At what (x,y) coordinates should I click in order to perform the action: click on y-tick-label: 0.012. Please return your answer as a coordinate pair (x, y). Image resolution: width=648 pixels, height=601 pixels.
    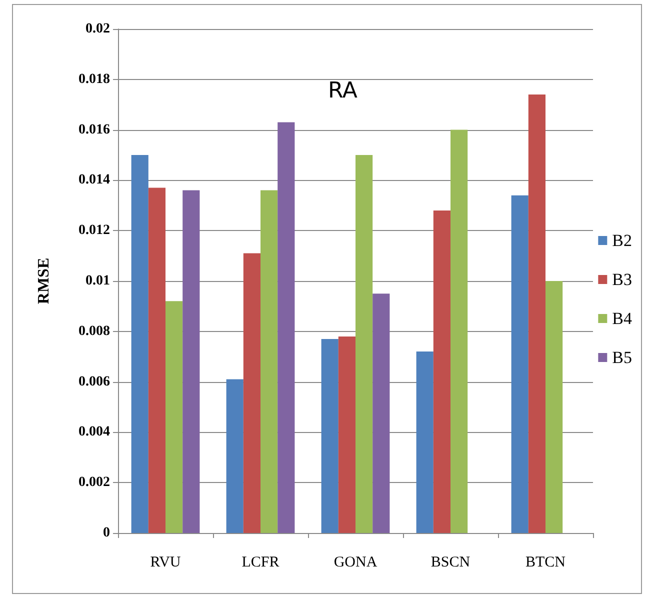
    Looking at the image, I should click on (94, 230).